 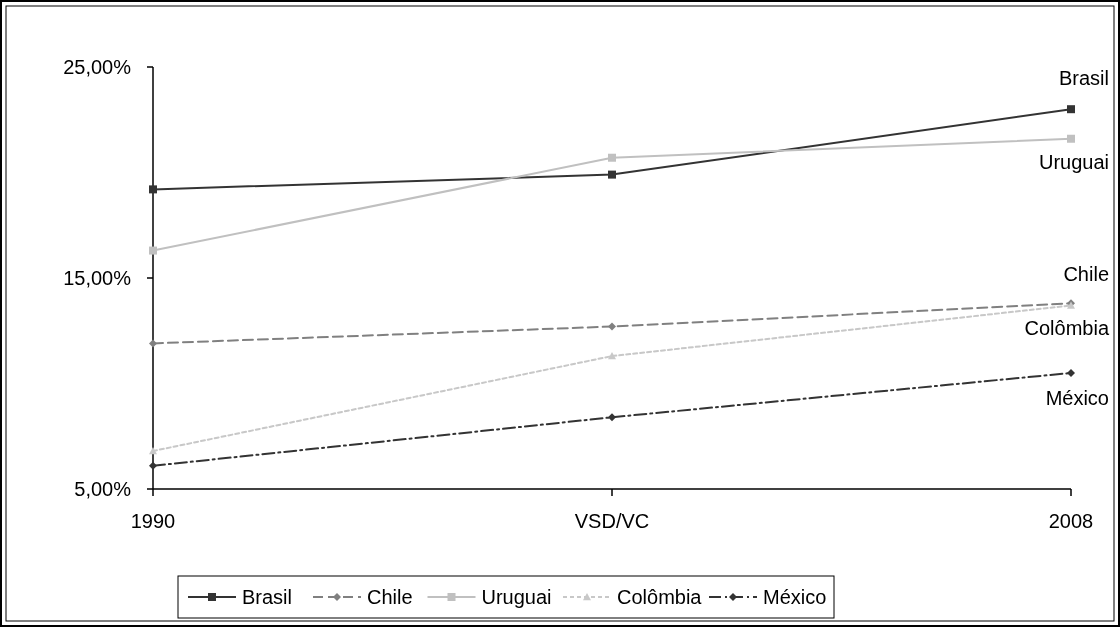 I want to click on text: México, so click(x=1077, y=397).